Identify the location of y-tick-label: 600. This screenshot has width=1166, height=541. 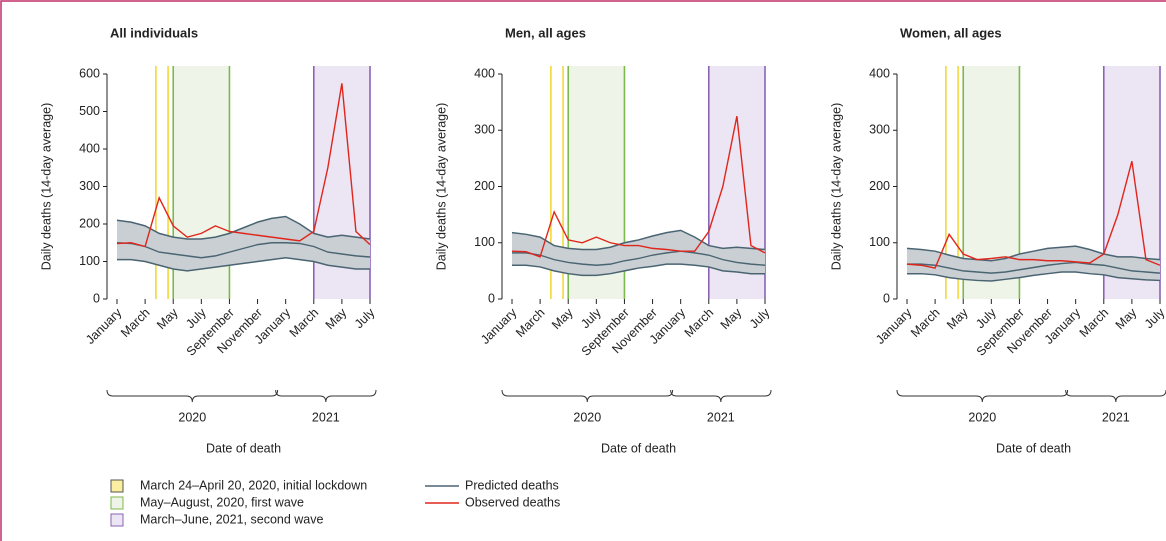
(89, 73).